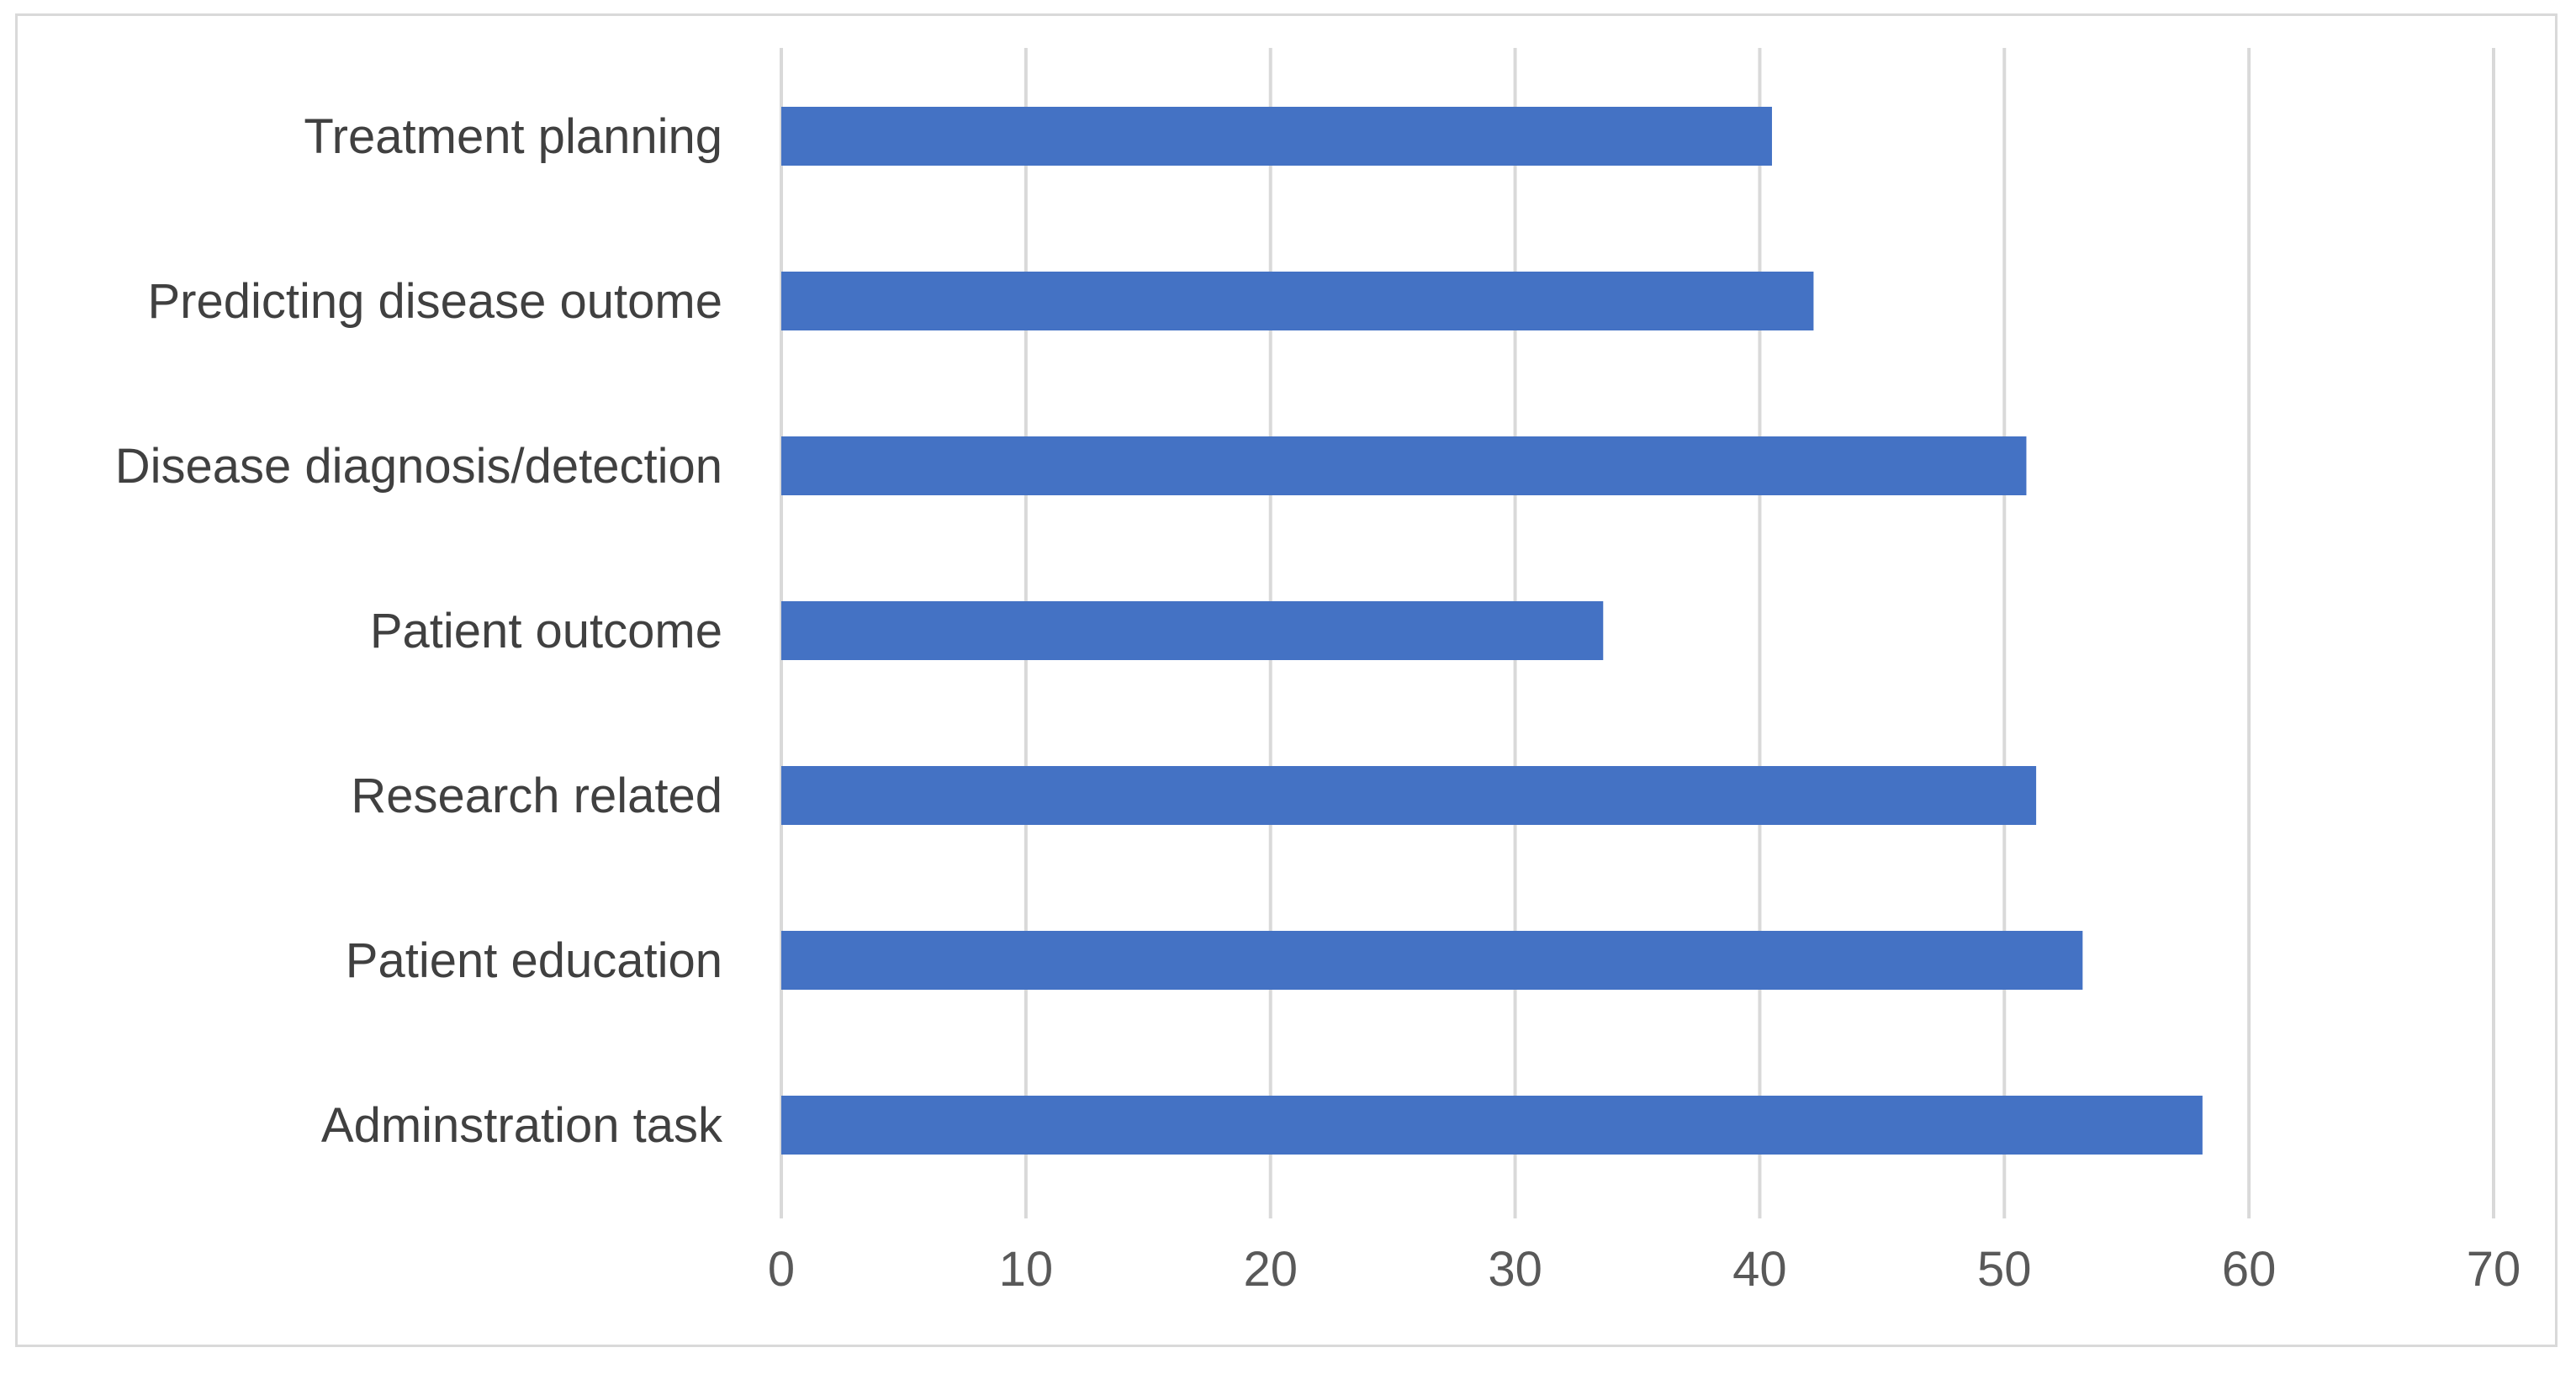  What do you see at coordinates (513, 136) in the screenshot?
I see `category-label: Treatment planning` at bounding box center [513, 136].